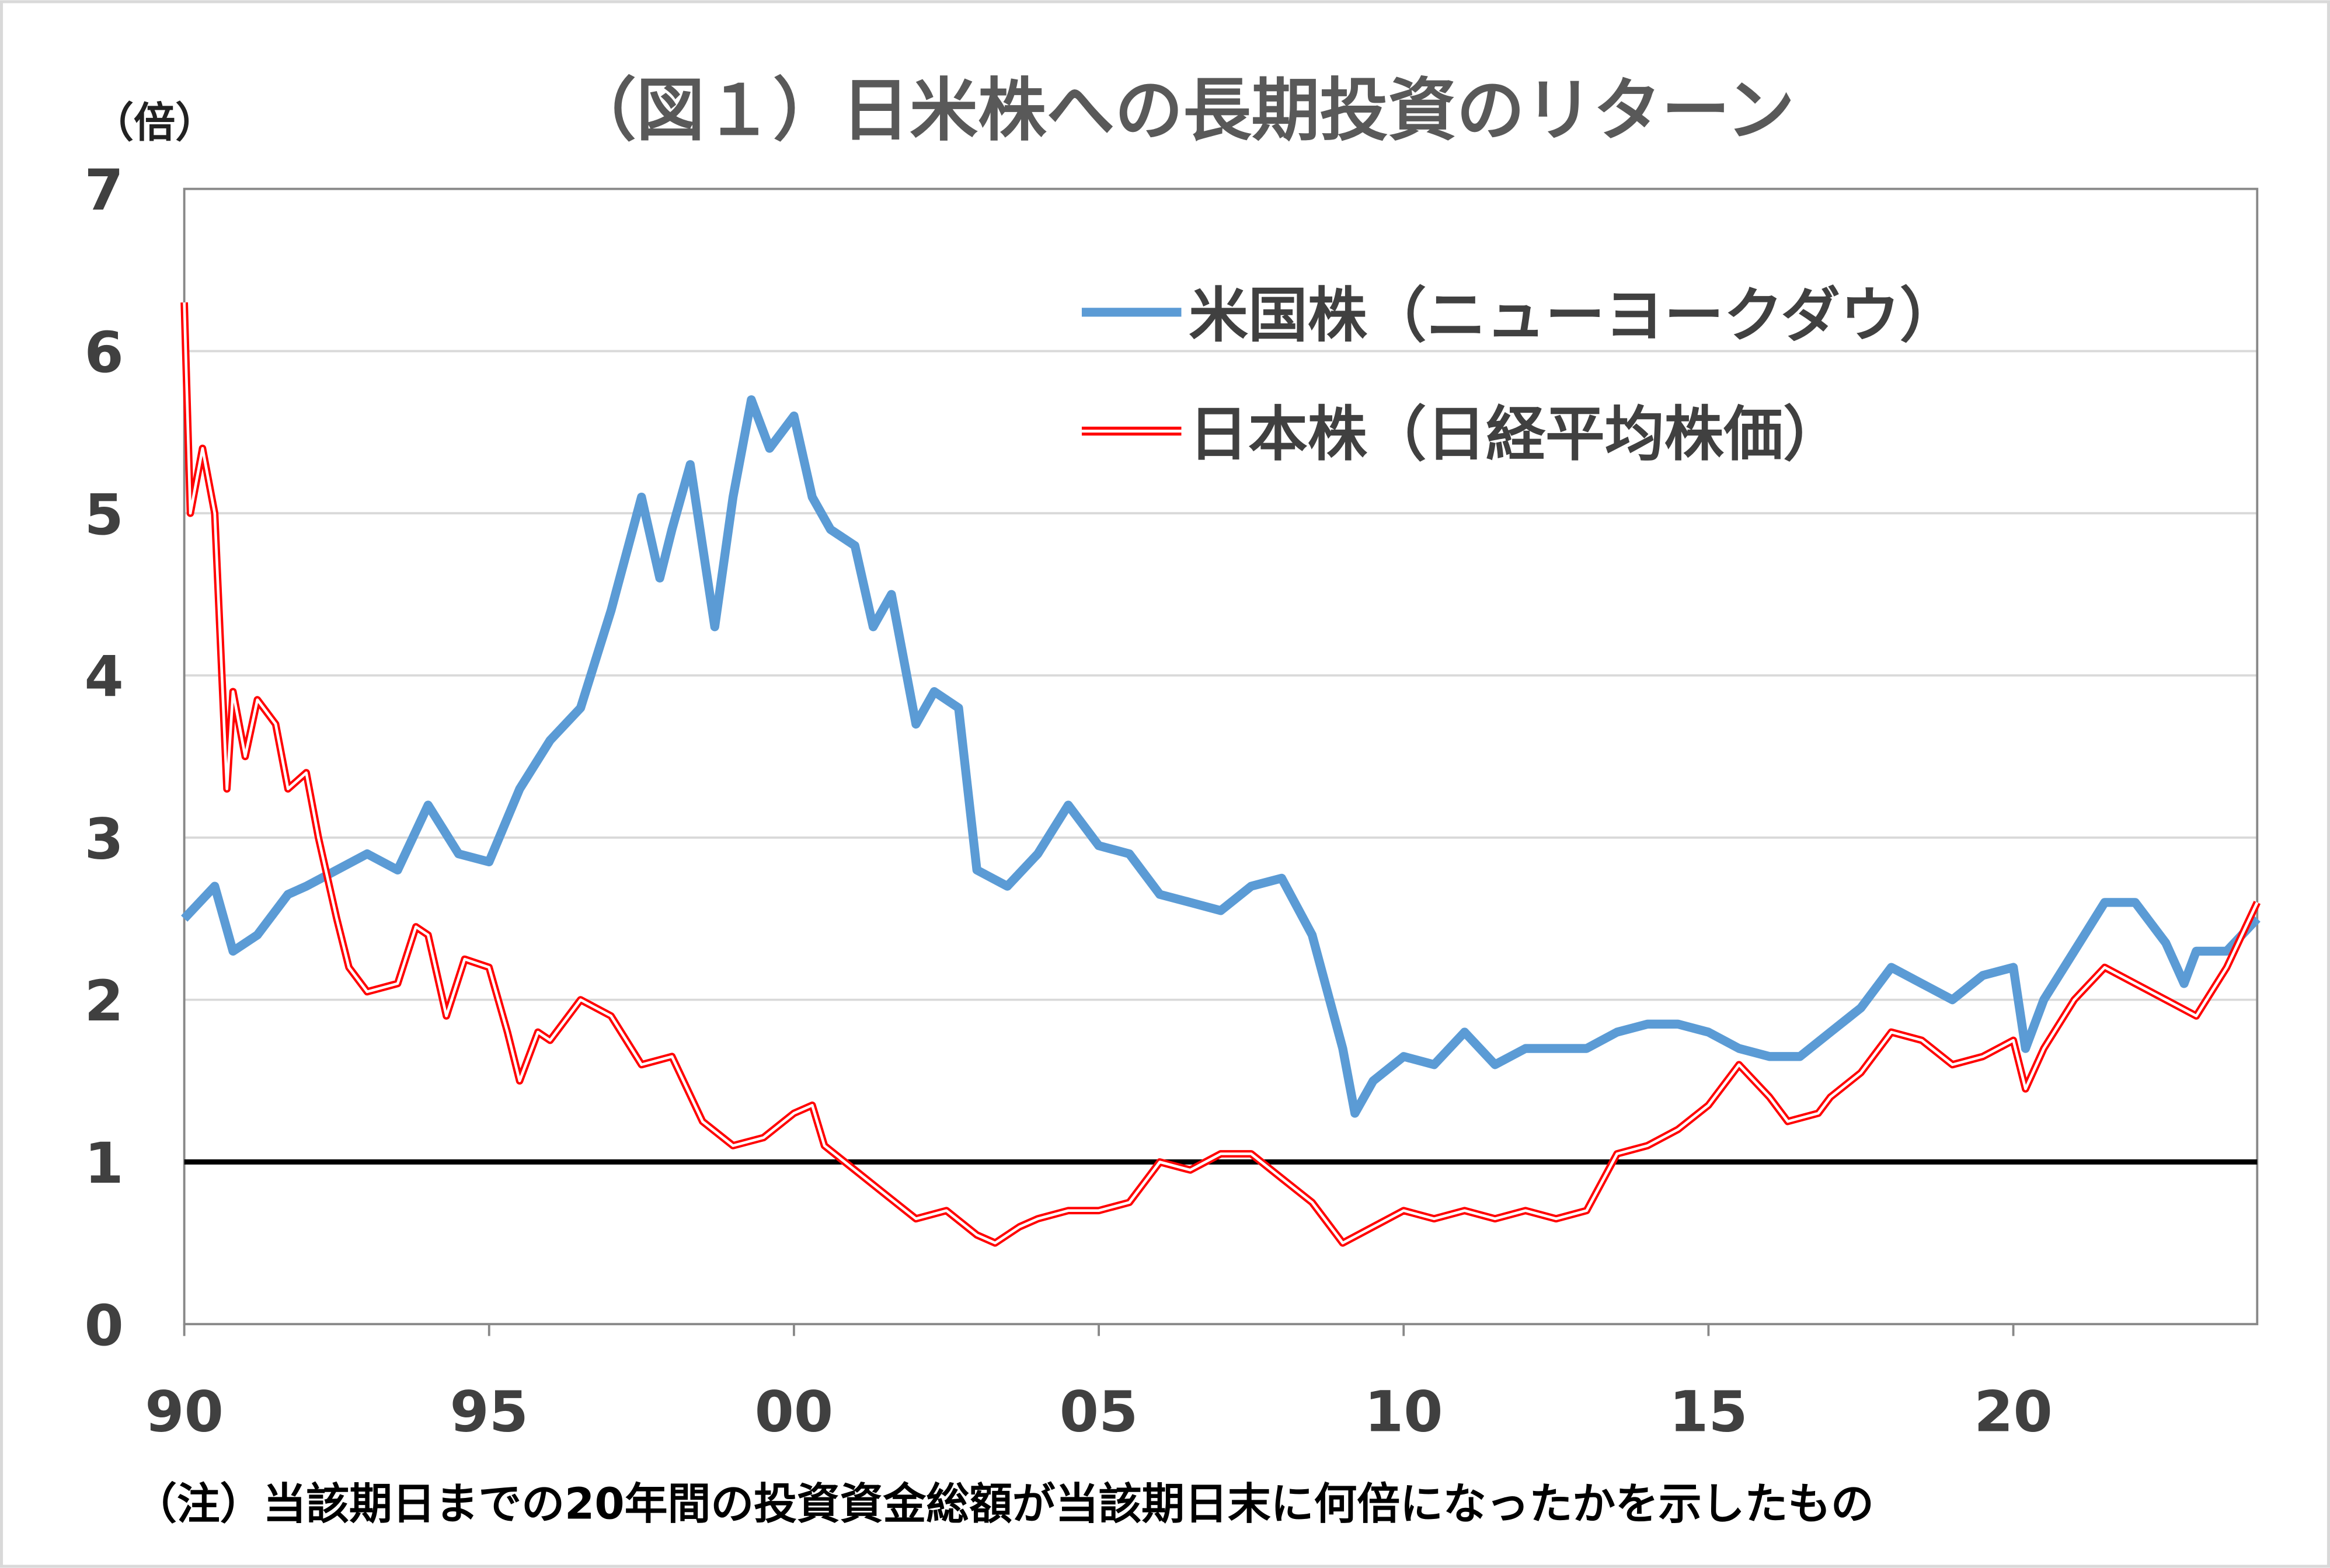 Image resolution: width=2330 pixels, height=1568 pixels. I want to click on x-tick-label: 20, so click(2013, 1411).